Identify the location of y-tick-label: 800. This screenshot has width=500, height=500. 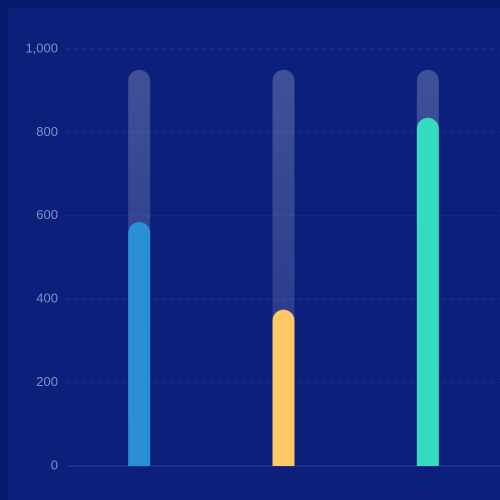
(47, 131).